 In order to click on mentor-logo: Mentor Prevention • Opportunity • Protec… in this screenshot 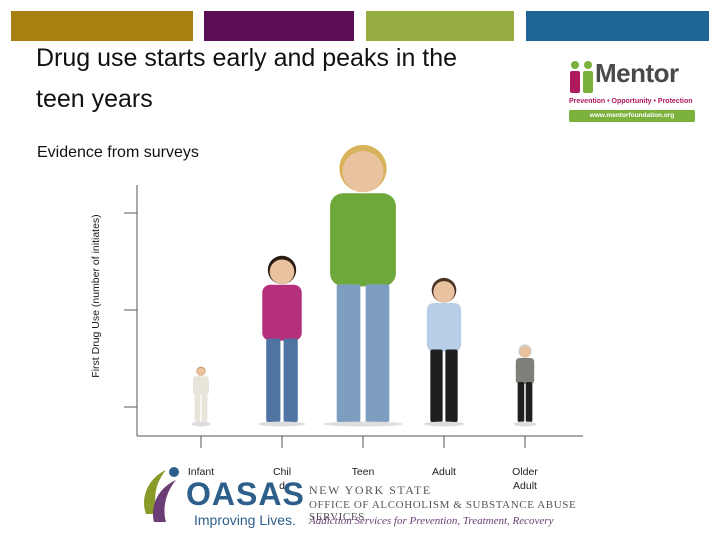, I will do `click(632, 92)`.